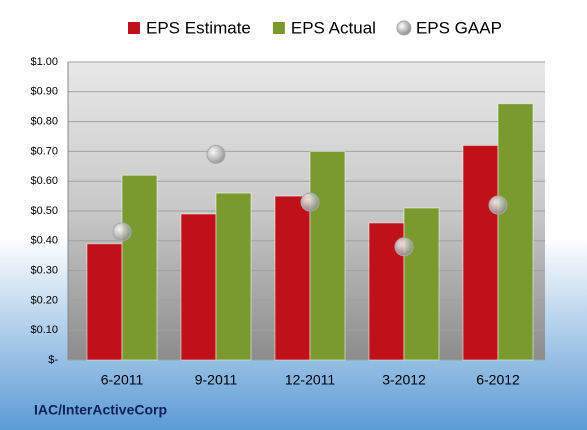 This screenshot has width=587, height=430. What do you see at coordinates (44, 271) in the screenshot?
I see `y-tick-label: $0.30` at bounding box center [44, 271].